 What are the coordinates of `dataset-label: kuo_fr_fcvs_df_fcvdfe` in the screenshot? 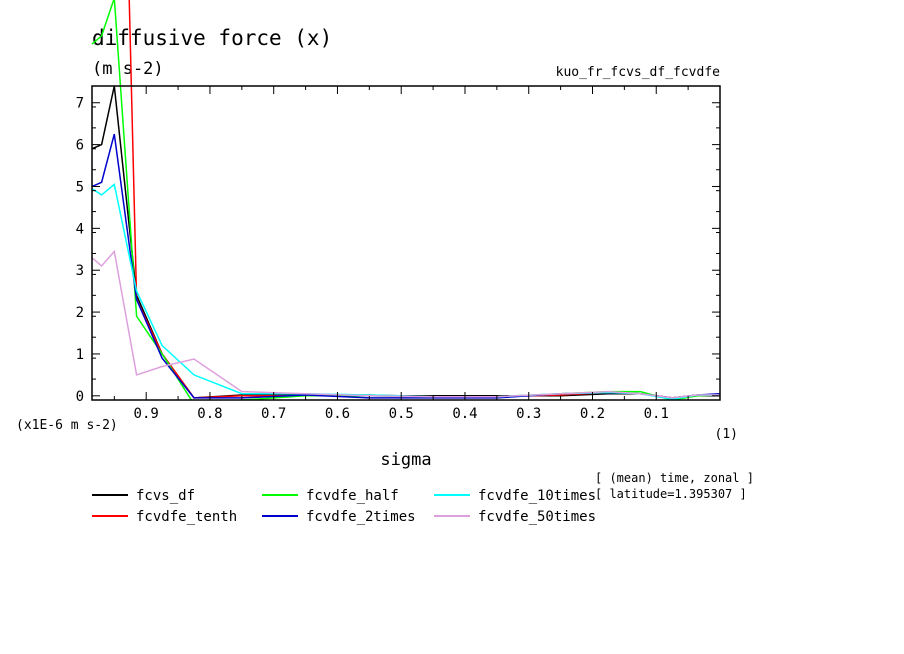 It's located at (638, 72).